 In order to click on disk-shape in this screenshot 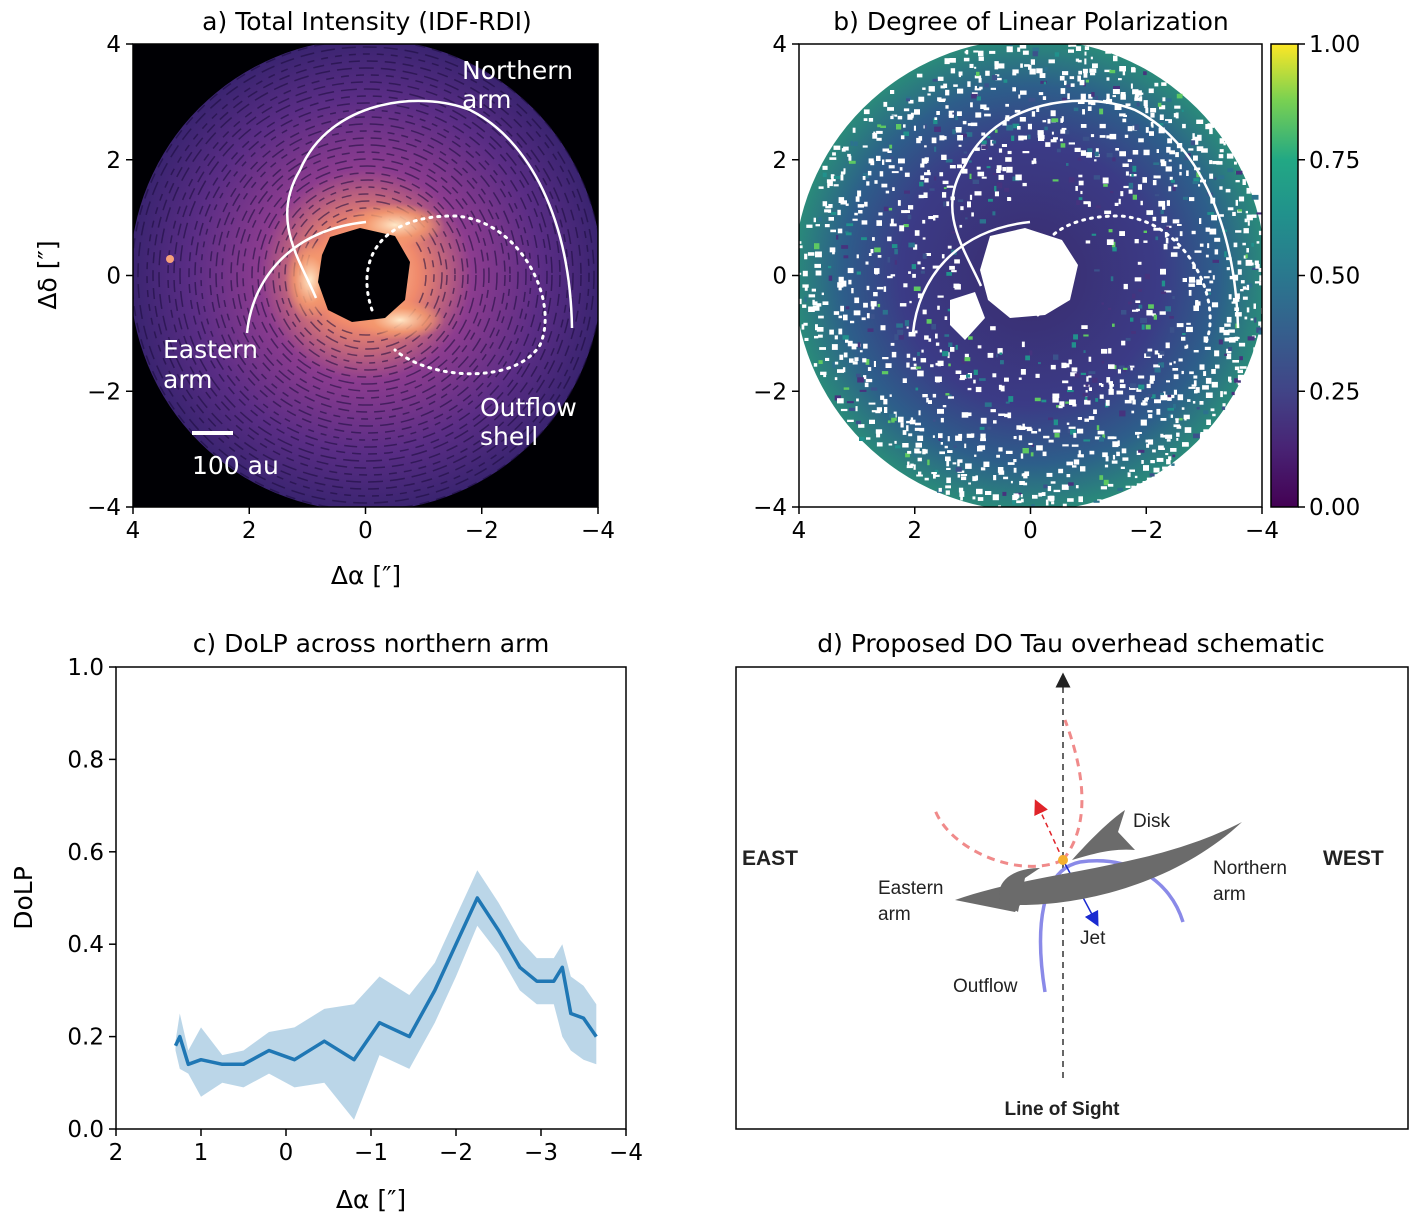, I will do `click(1098, 867)`.